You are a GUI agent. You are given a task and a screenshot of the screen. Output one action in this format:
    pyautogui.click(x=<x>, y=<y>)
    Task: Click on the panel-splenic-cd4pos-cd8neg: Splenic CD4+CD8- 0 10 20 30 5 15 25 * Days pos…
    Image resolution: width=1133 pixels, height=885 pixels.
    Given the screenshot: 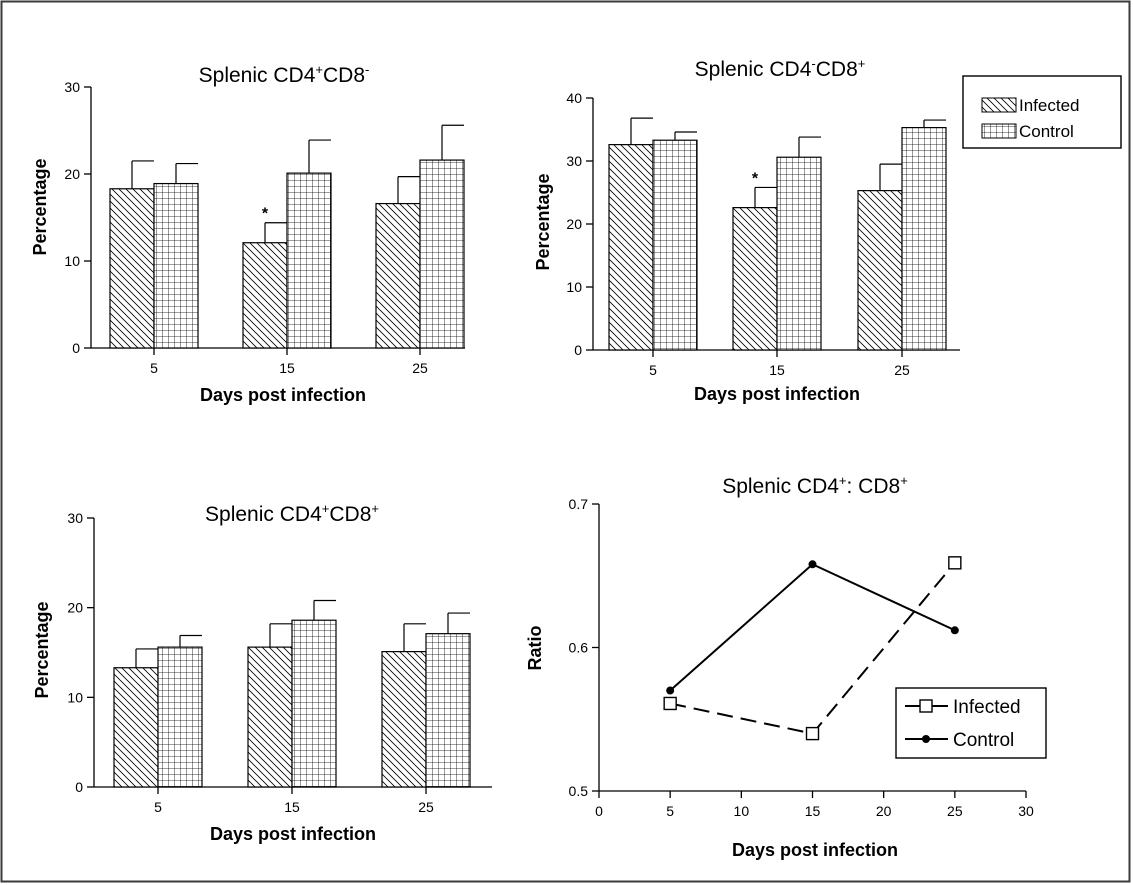 What is the action you would take?
    pyautogui.click(x=247, y=233)
    